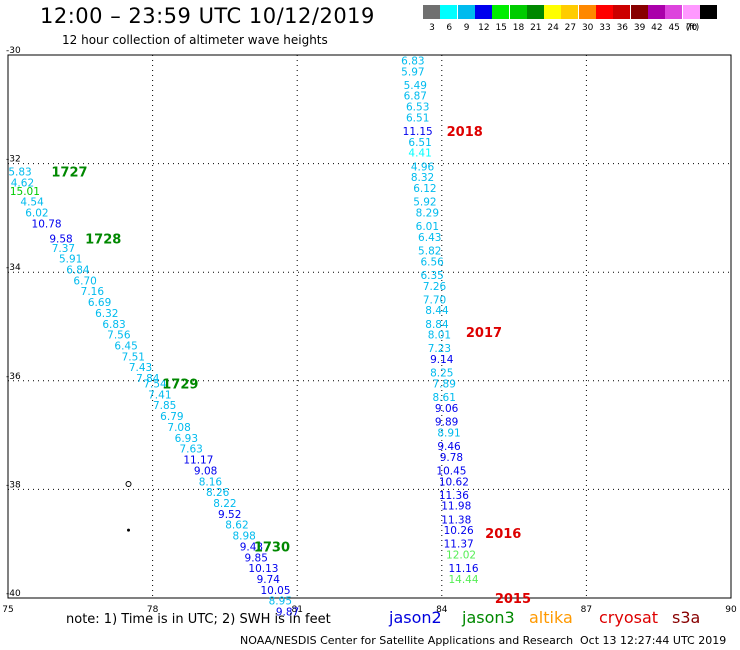  I want to click on legend-label: 24, so click(553, 28).